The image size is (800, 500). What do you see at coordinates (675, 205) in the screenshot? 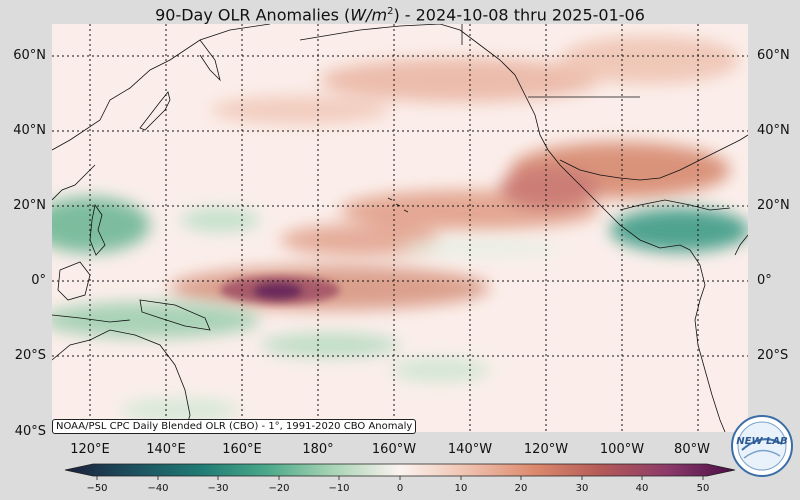
I see `caribbean-coastline` at bounding box center [675, 205].